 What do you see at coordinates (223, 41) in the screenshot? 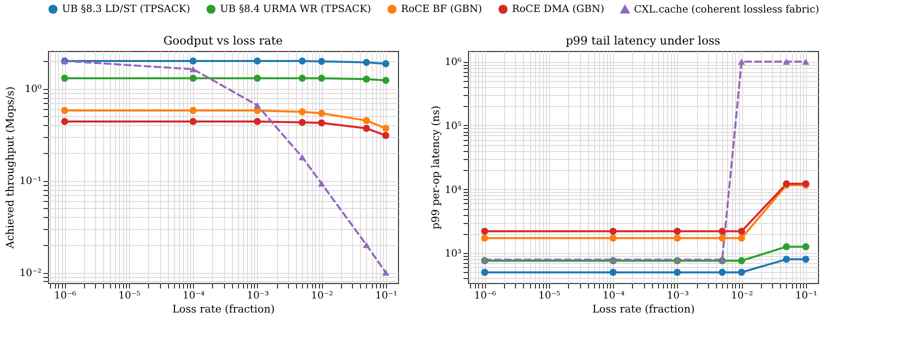
I see `chart-title: Goodput vs loss rate` at bounding box center [223, 41].